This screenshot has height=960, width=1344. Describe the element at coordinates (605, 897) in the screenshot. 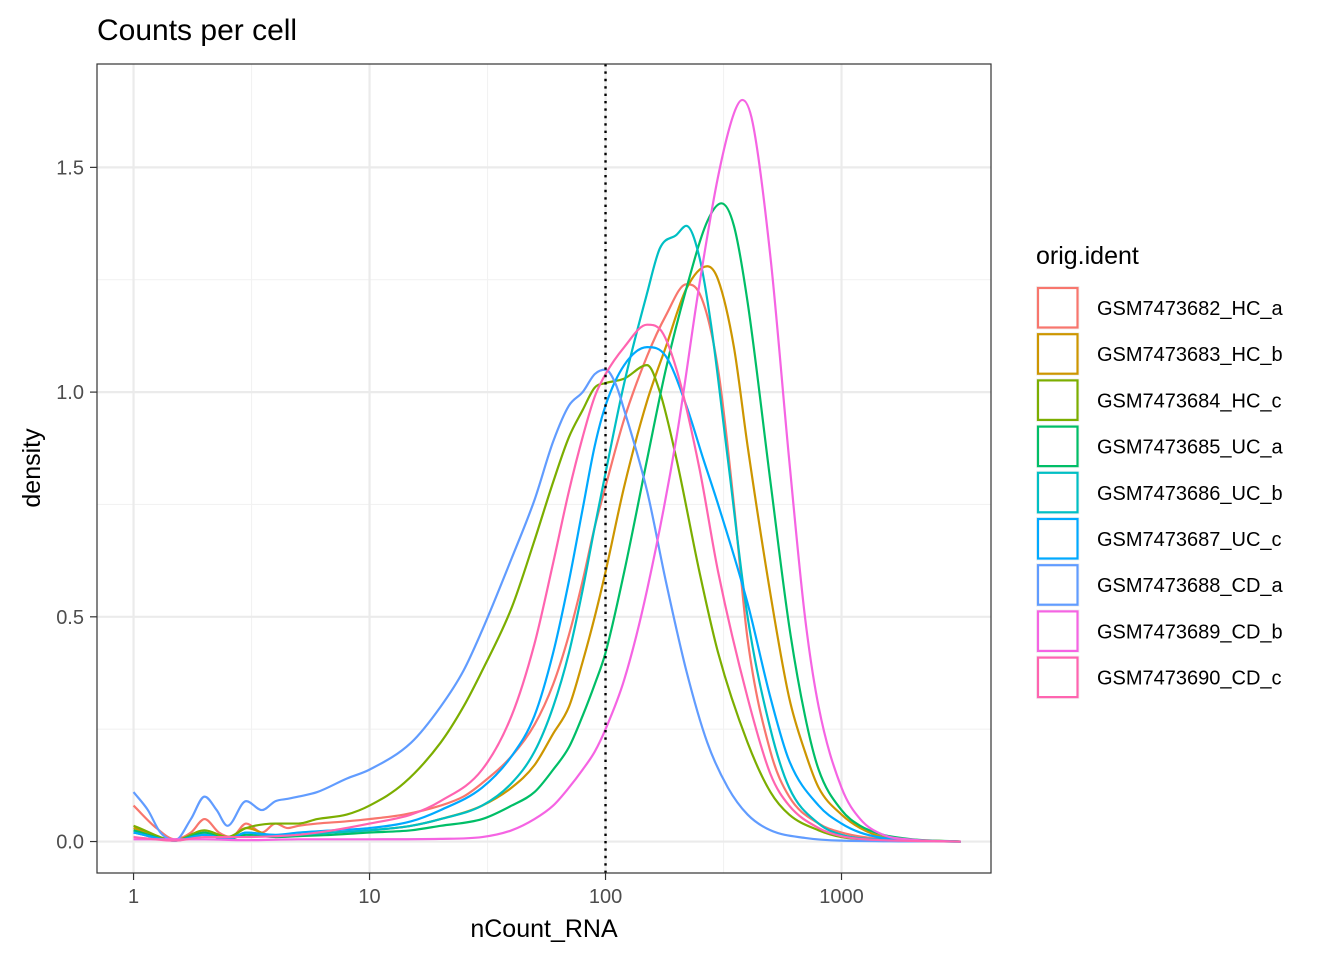

I see `x-tick-label: 100` at that location.